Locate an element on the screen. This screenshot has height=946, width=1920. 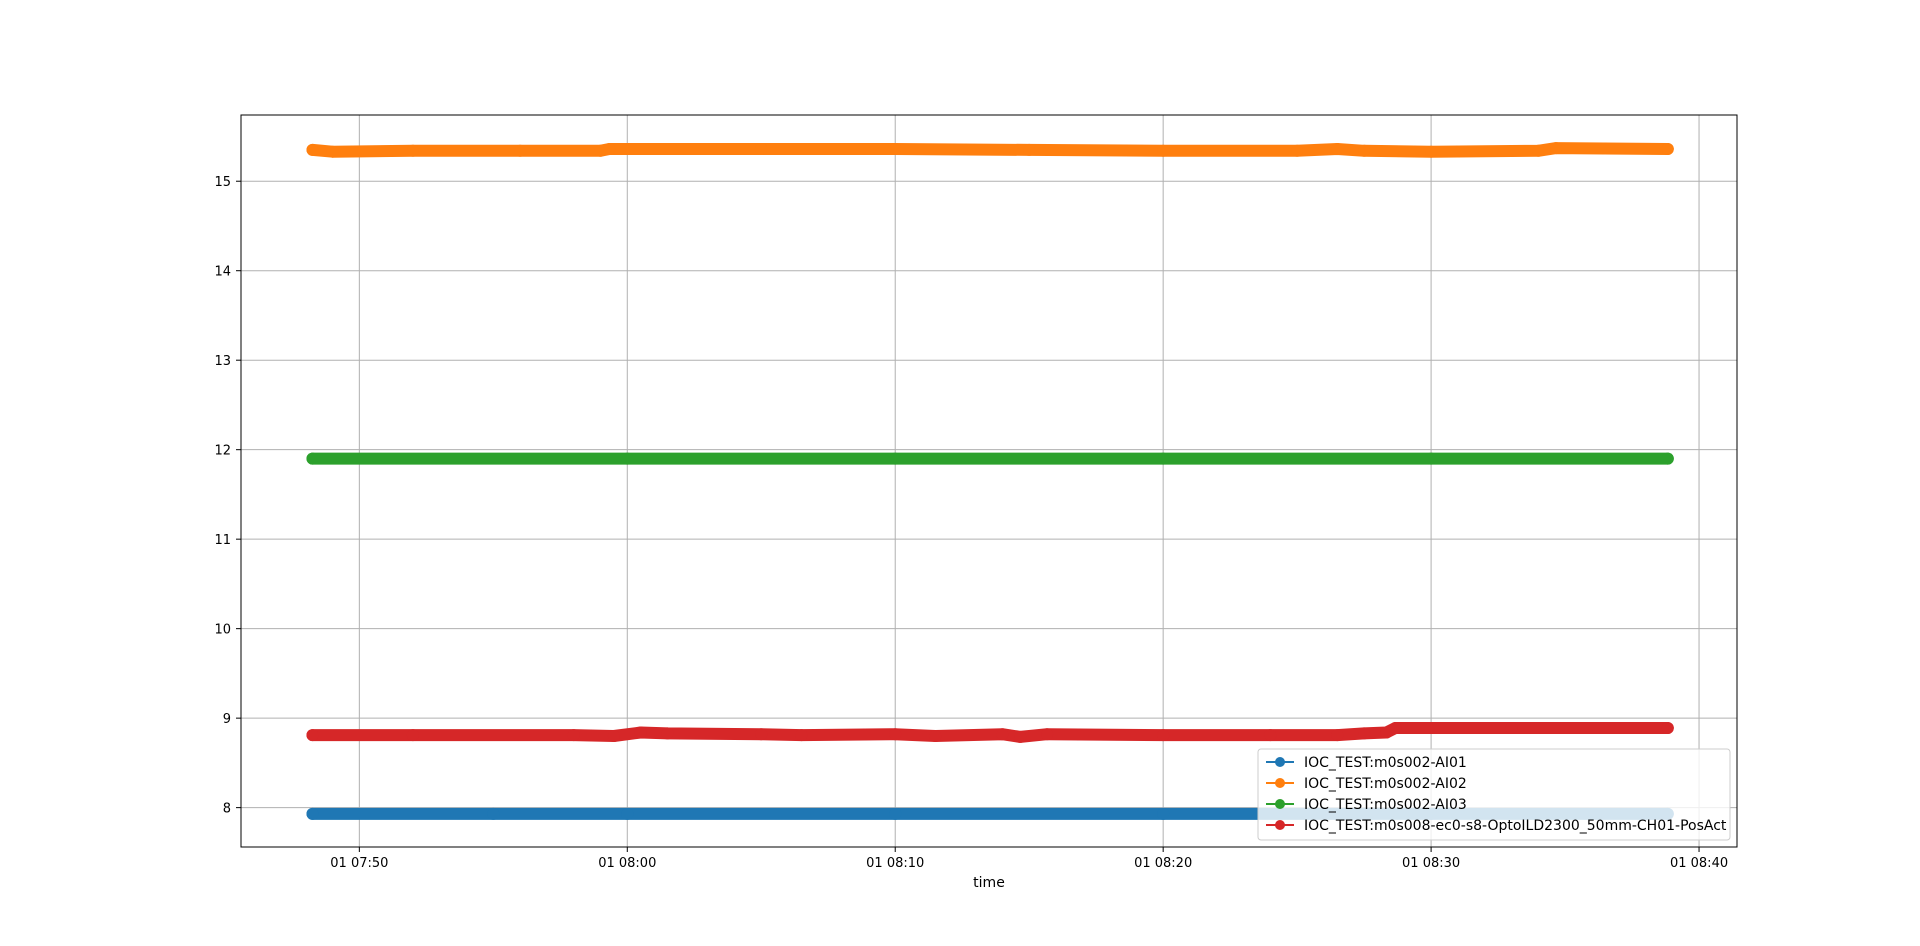
legend-label: IOC_TEST:m0s002-AI03 is located at coordinates (1385, 805).